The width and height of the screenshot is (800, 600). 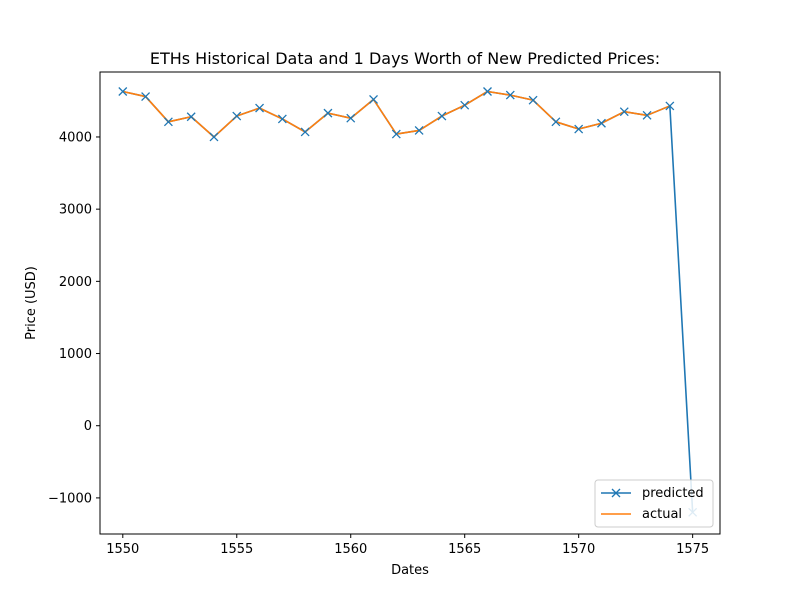 What do you see at coordinates (31, 303) in the screenshot?
I see `y-axis-label: Price (USD)` at bounding box center [31, 303].